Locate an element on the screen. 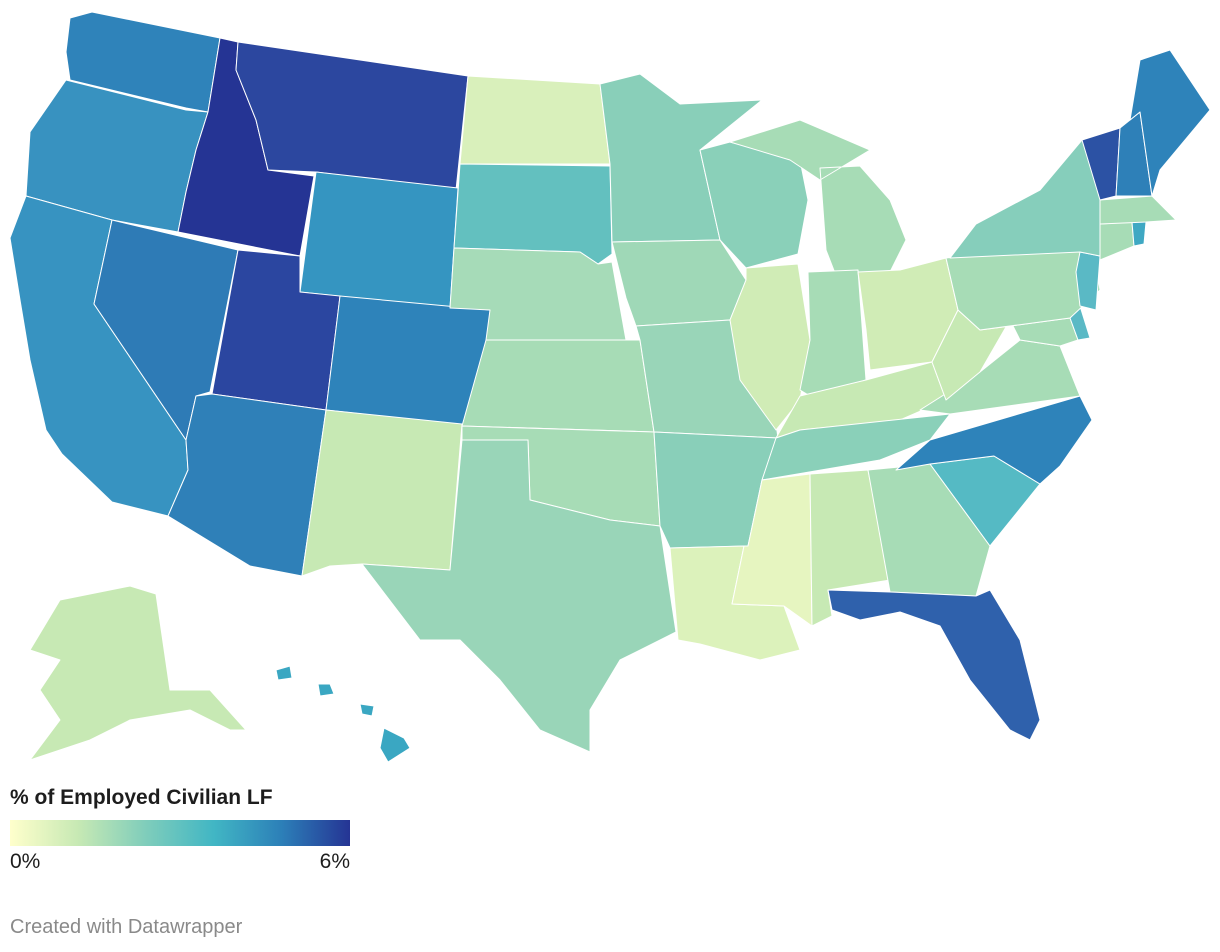  state-maine is located at coordinates (1170, 123).